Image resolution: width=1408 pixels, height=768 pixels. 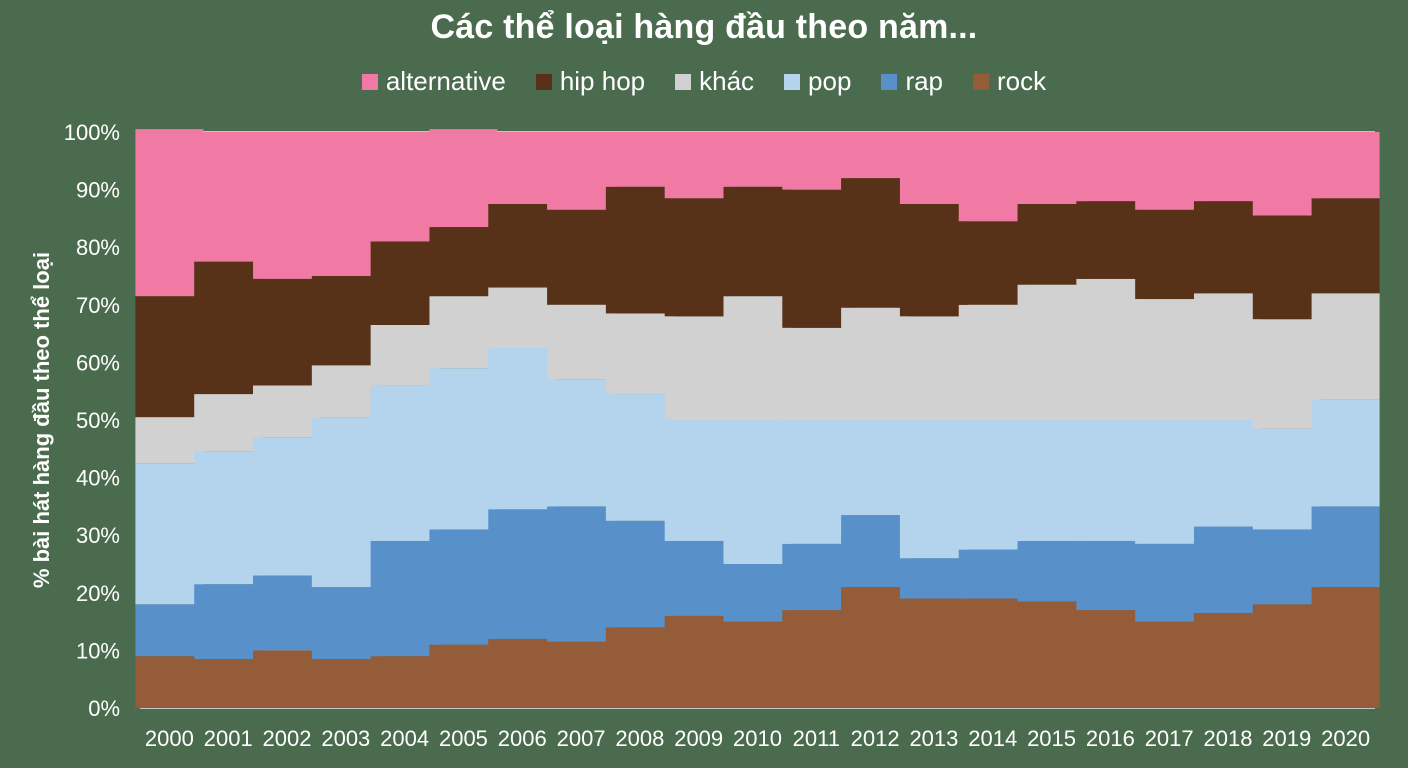 I want to click on bar-segment-rock-2013, so click(x=933, y=653).